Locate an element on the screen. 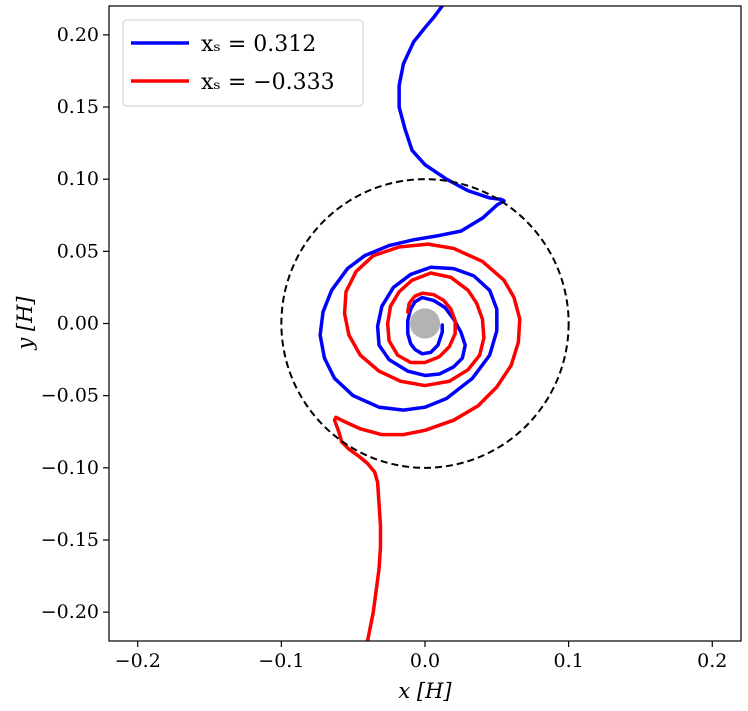 The height and width of the screenshot is (711, 748). y-tick-label: −0.10 is located at coordinates (70, 468).